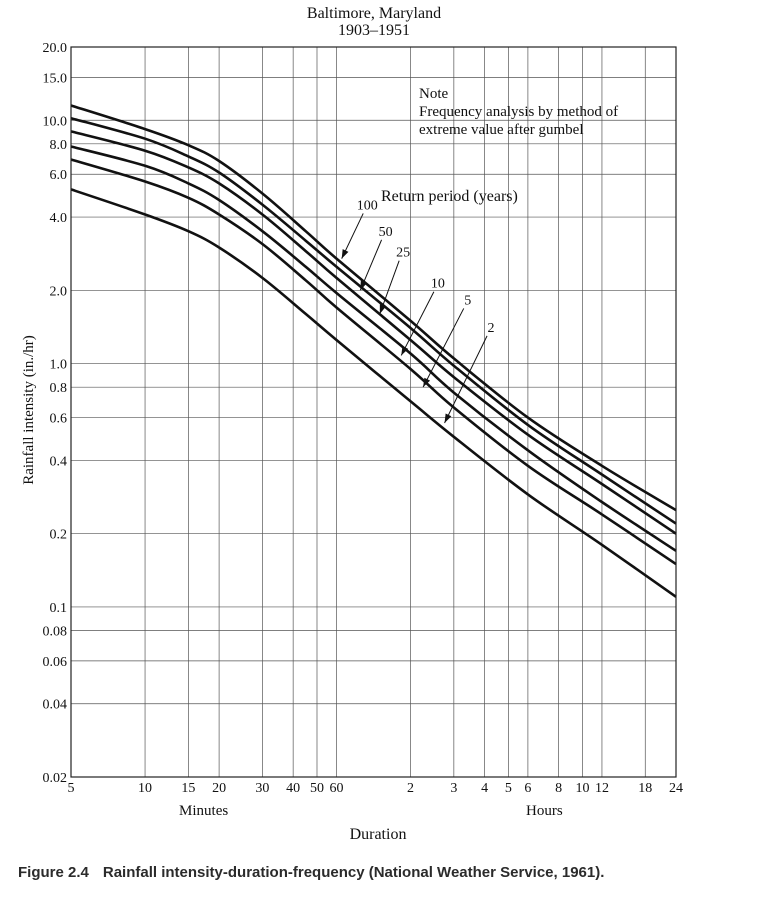 The width and height of the screenshot is (763, 906). I want to click on y-tick-label: 0.04, so click(55, 705).